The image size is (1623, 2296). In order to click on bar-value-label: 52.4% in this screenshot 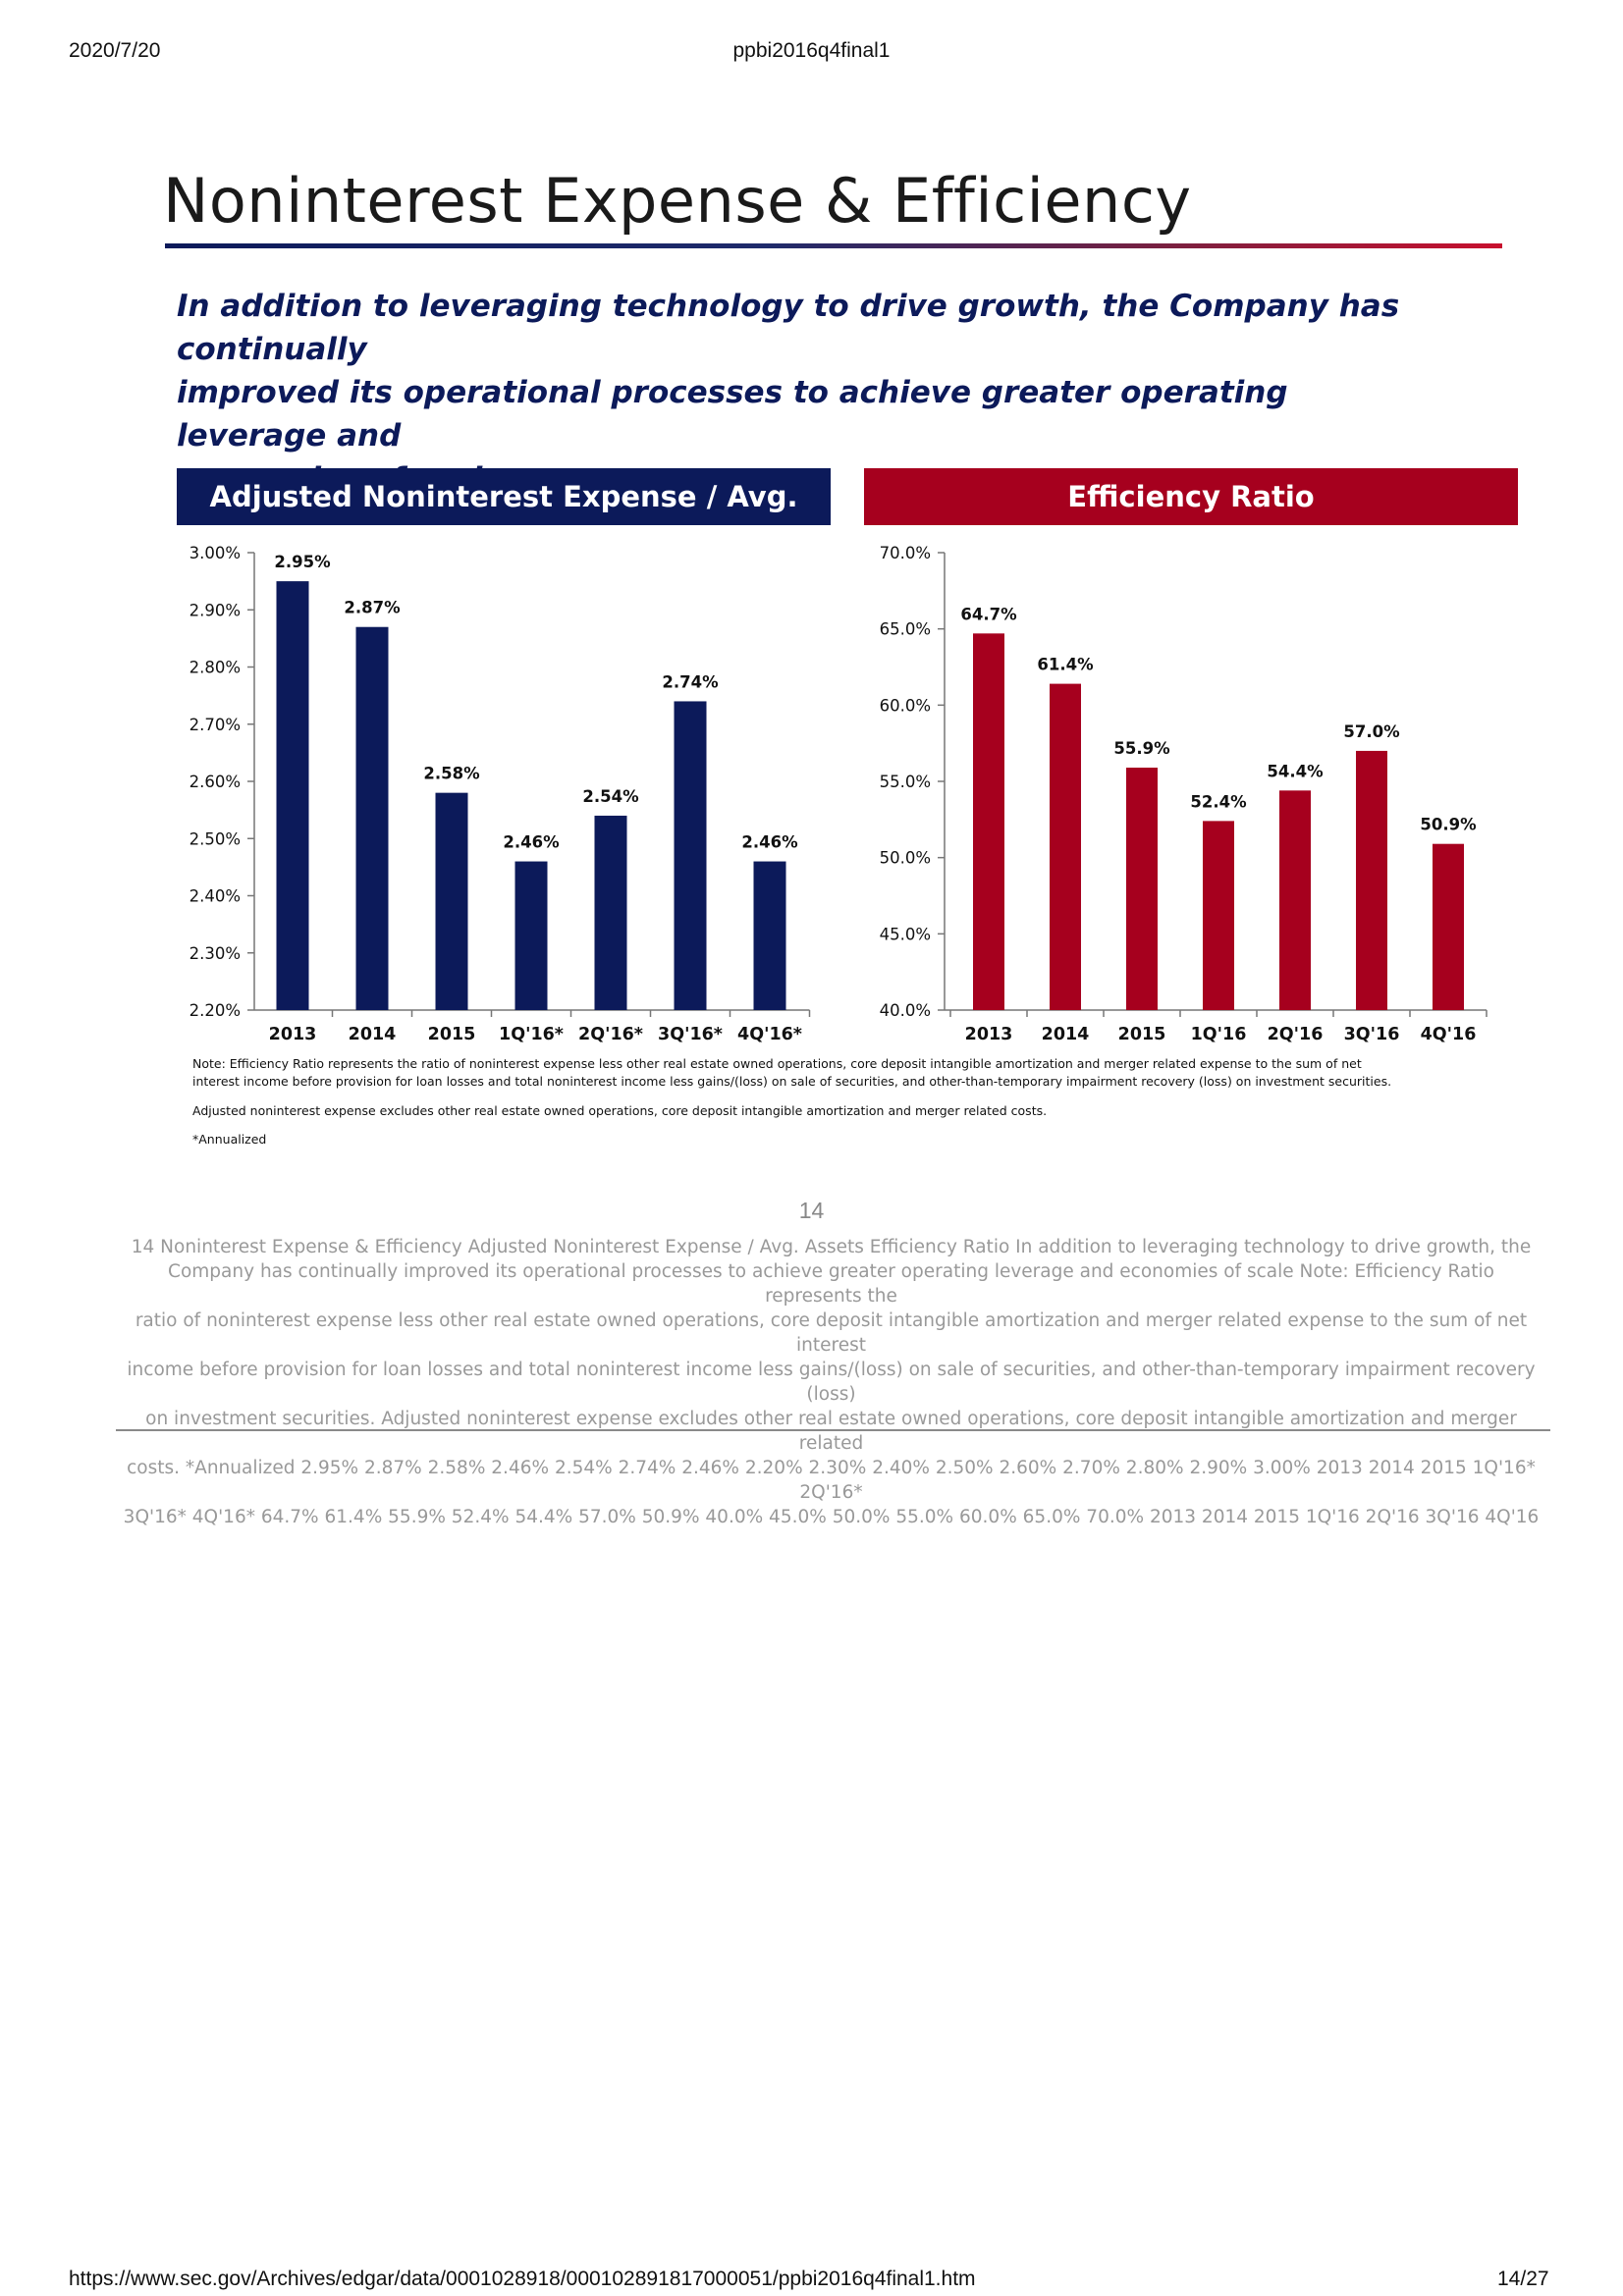, I will do `click(1218, 801)`.